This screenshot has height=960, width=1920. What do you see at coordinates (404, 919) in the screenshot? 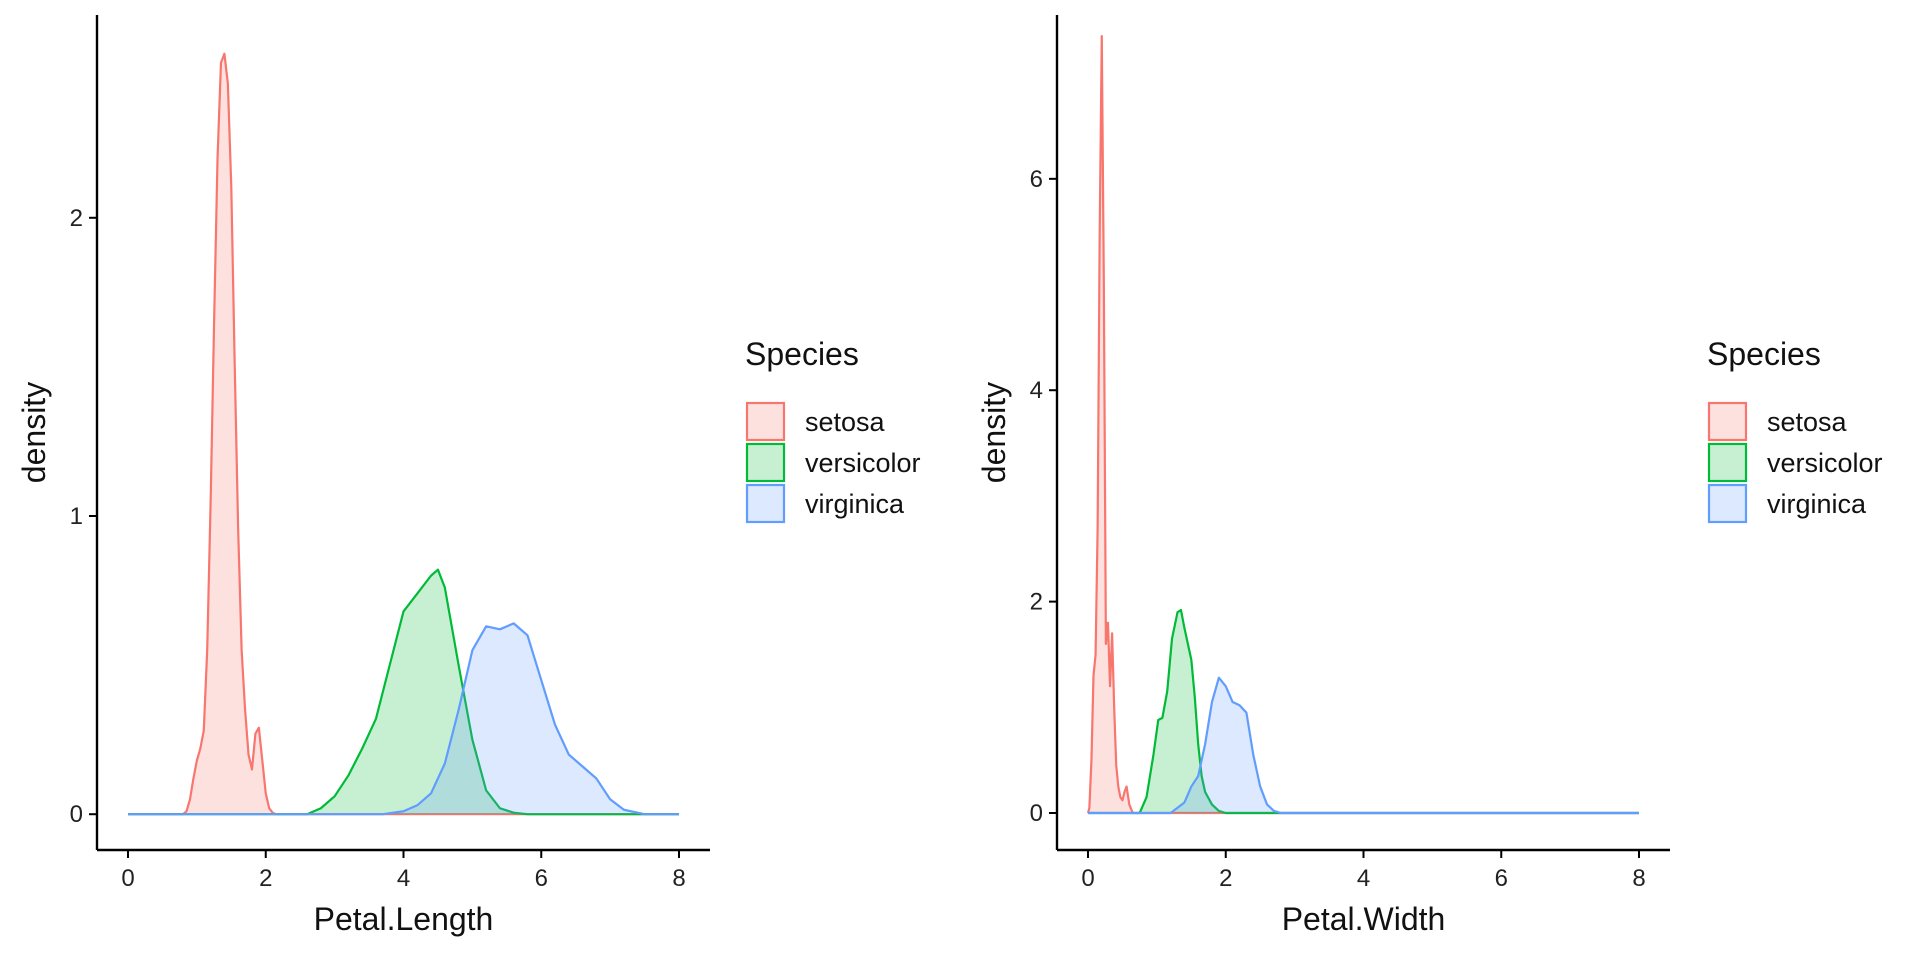
I see `x-axis-title: Petal.Length` at bounding box center [404, 919].